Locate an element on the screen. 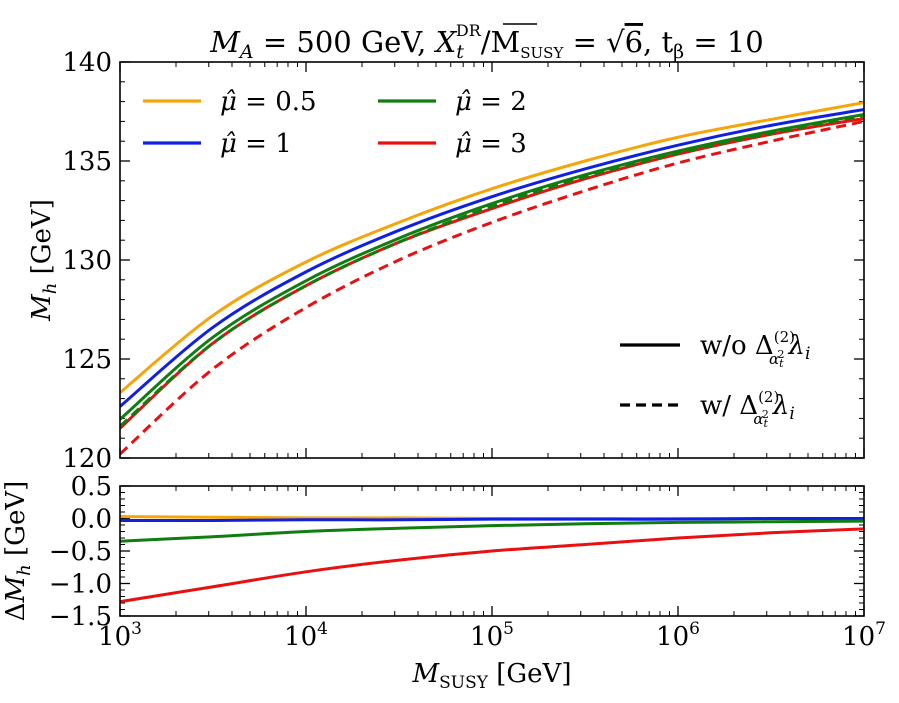 The width and height of the screenshot is (899, 703). bottom-y-axis-label: ΔMh [GeV] is located at coordinates (18, 551).